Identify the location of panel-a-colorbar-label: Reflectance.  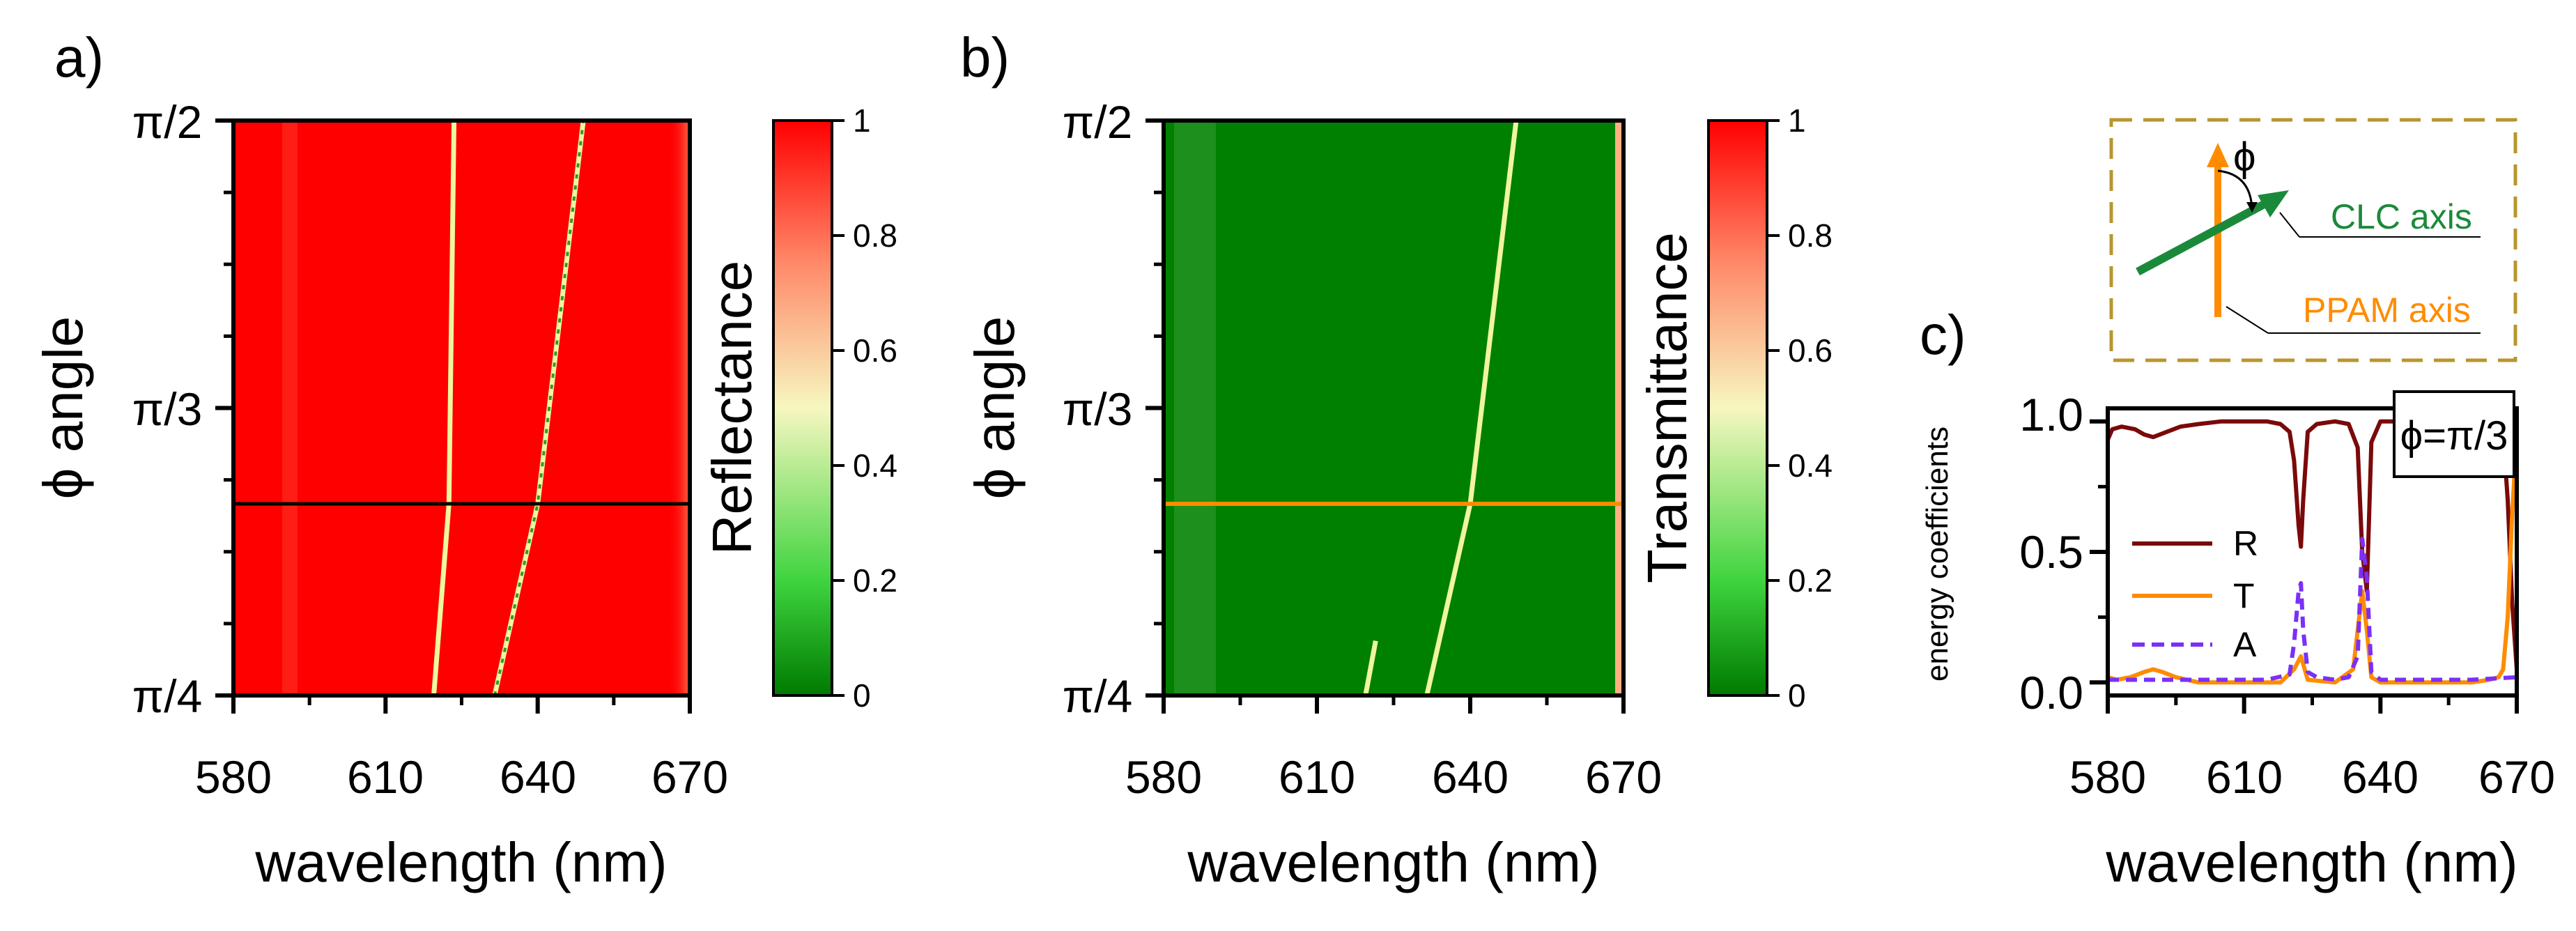
(732, 408).